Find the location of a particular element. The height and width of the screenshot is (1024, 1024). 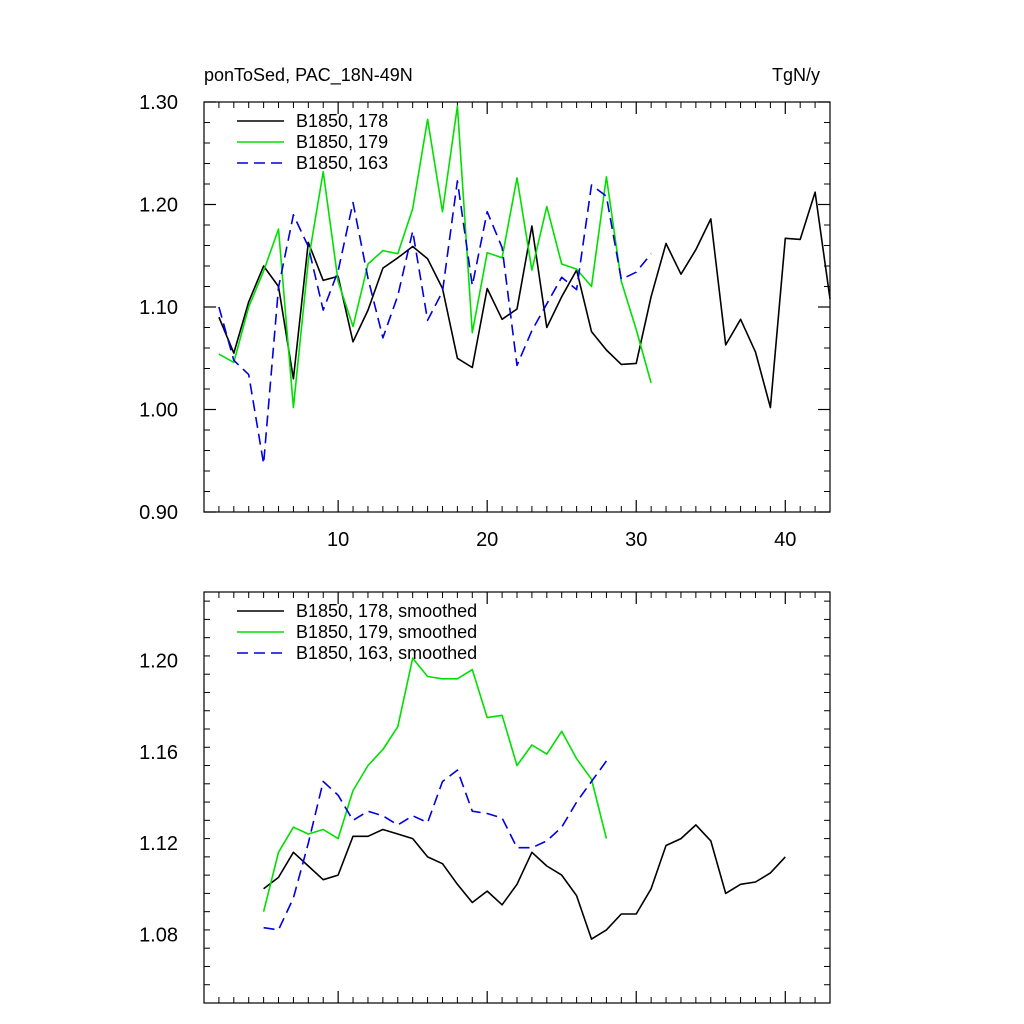

y-tick-label: 1.16 is located at coordinates (158, 753).